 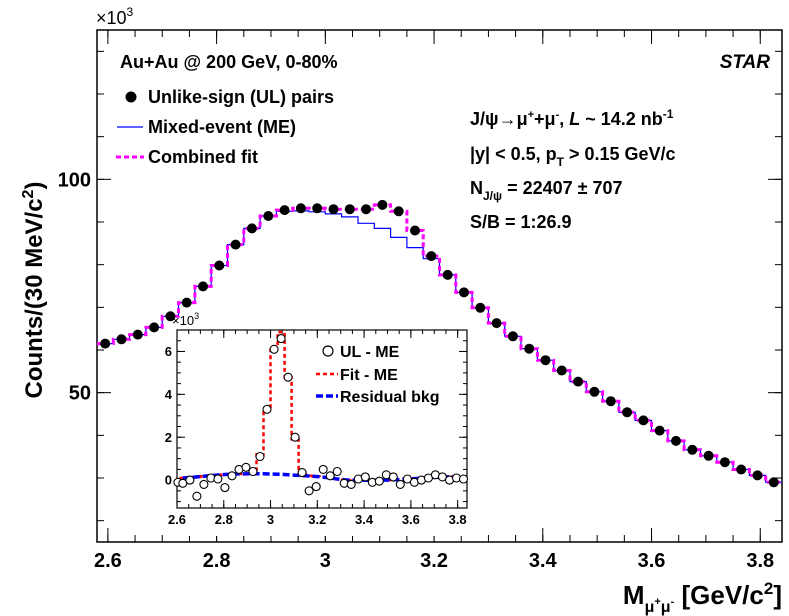 I want to click on info-line-yield: NJ/ψ = 22407 ± 707, so click(x=546, y=190).